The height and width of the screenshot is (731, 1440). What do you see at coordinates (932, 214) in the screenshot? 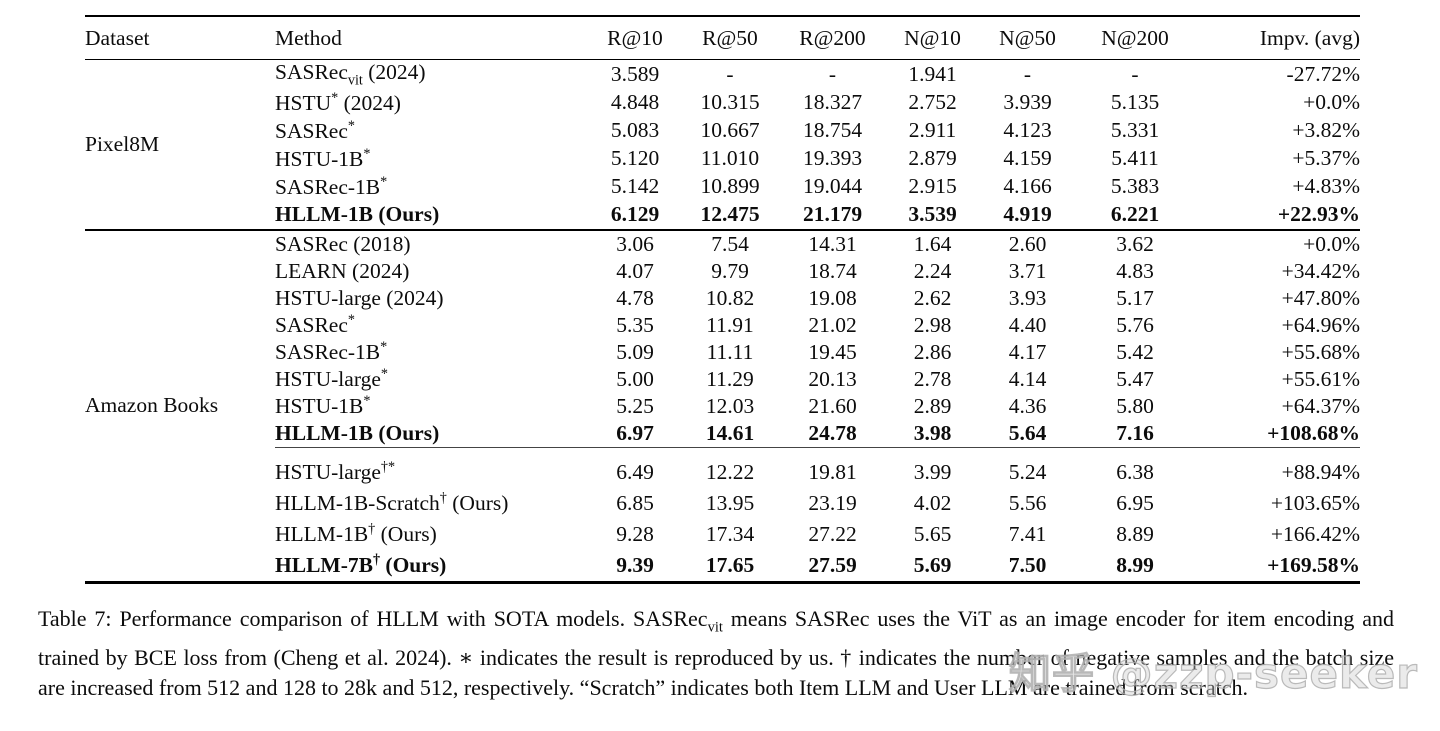
I see `cell-n10: 3.539` at bounding box center [932, 214].